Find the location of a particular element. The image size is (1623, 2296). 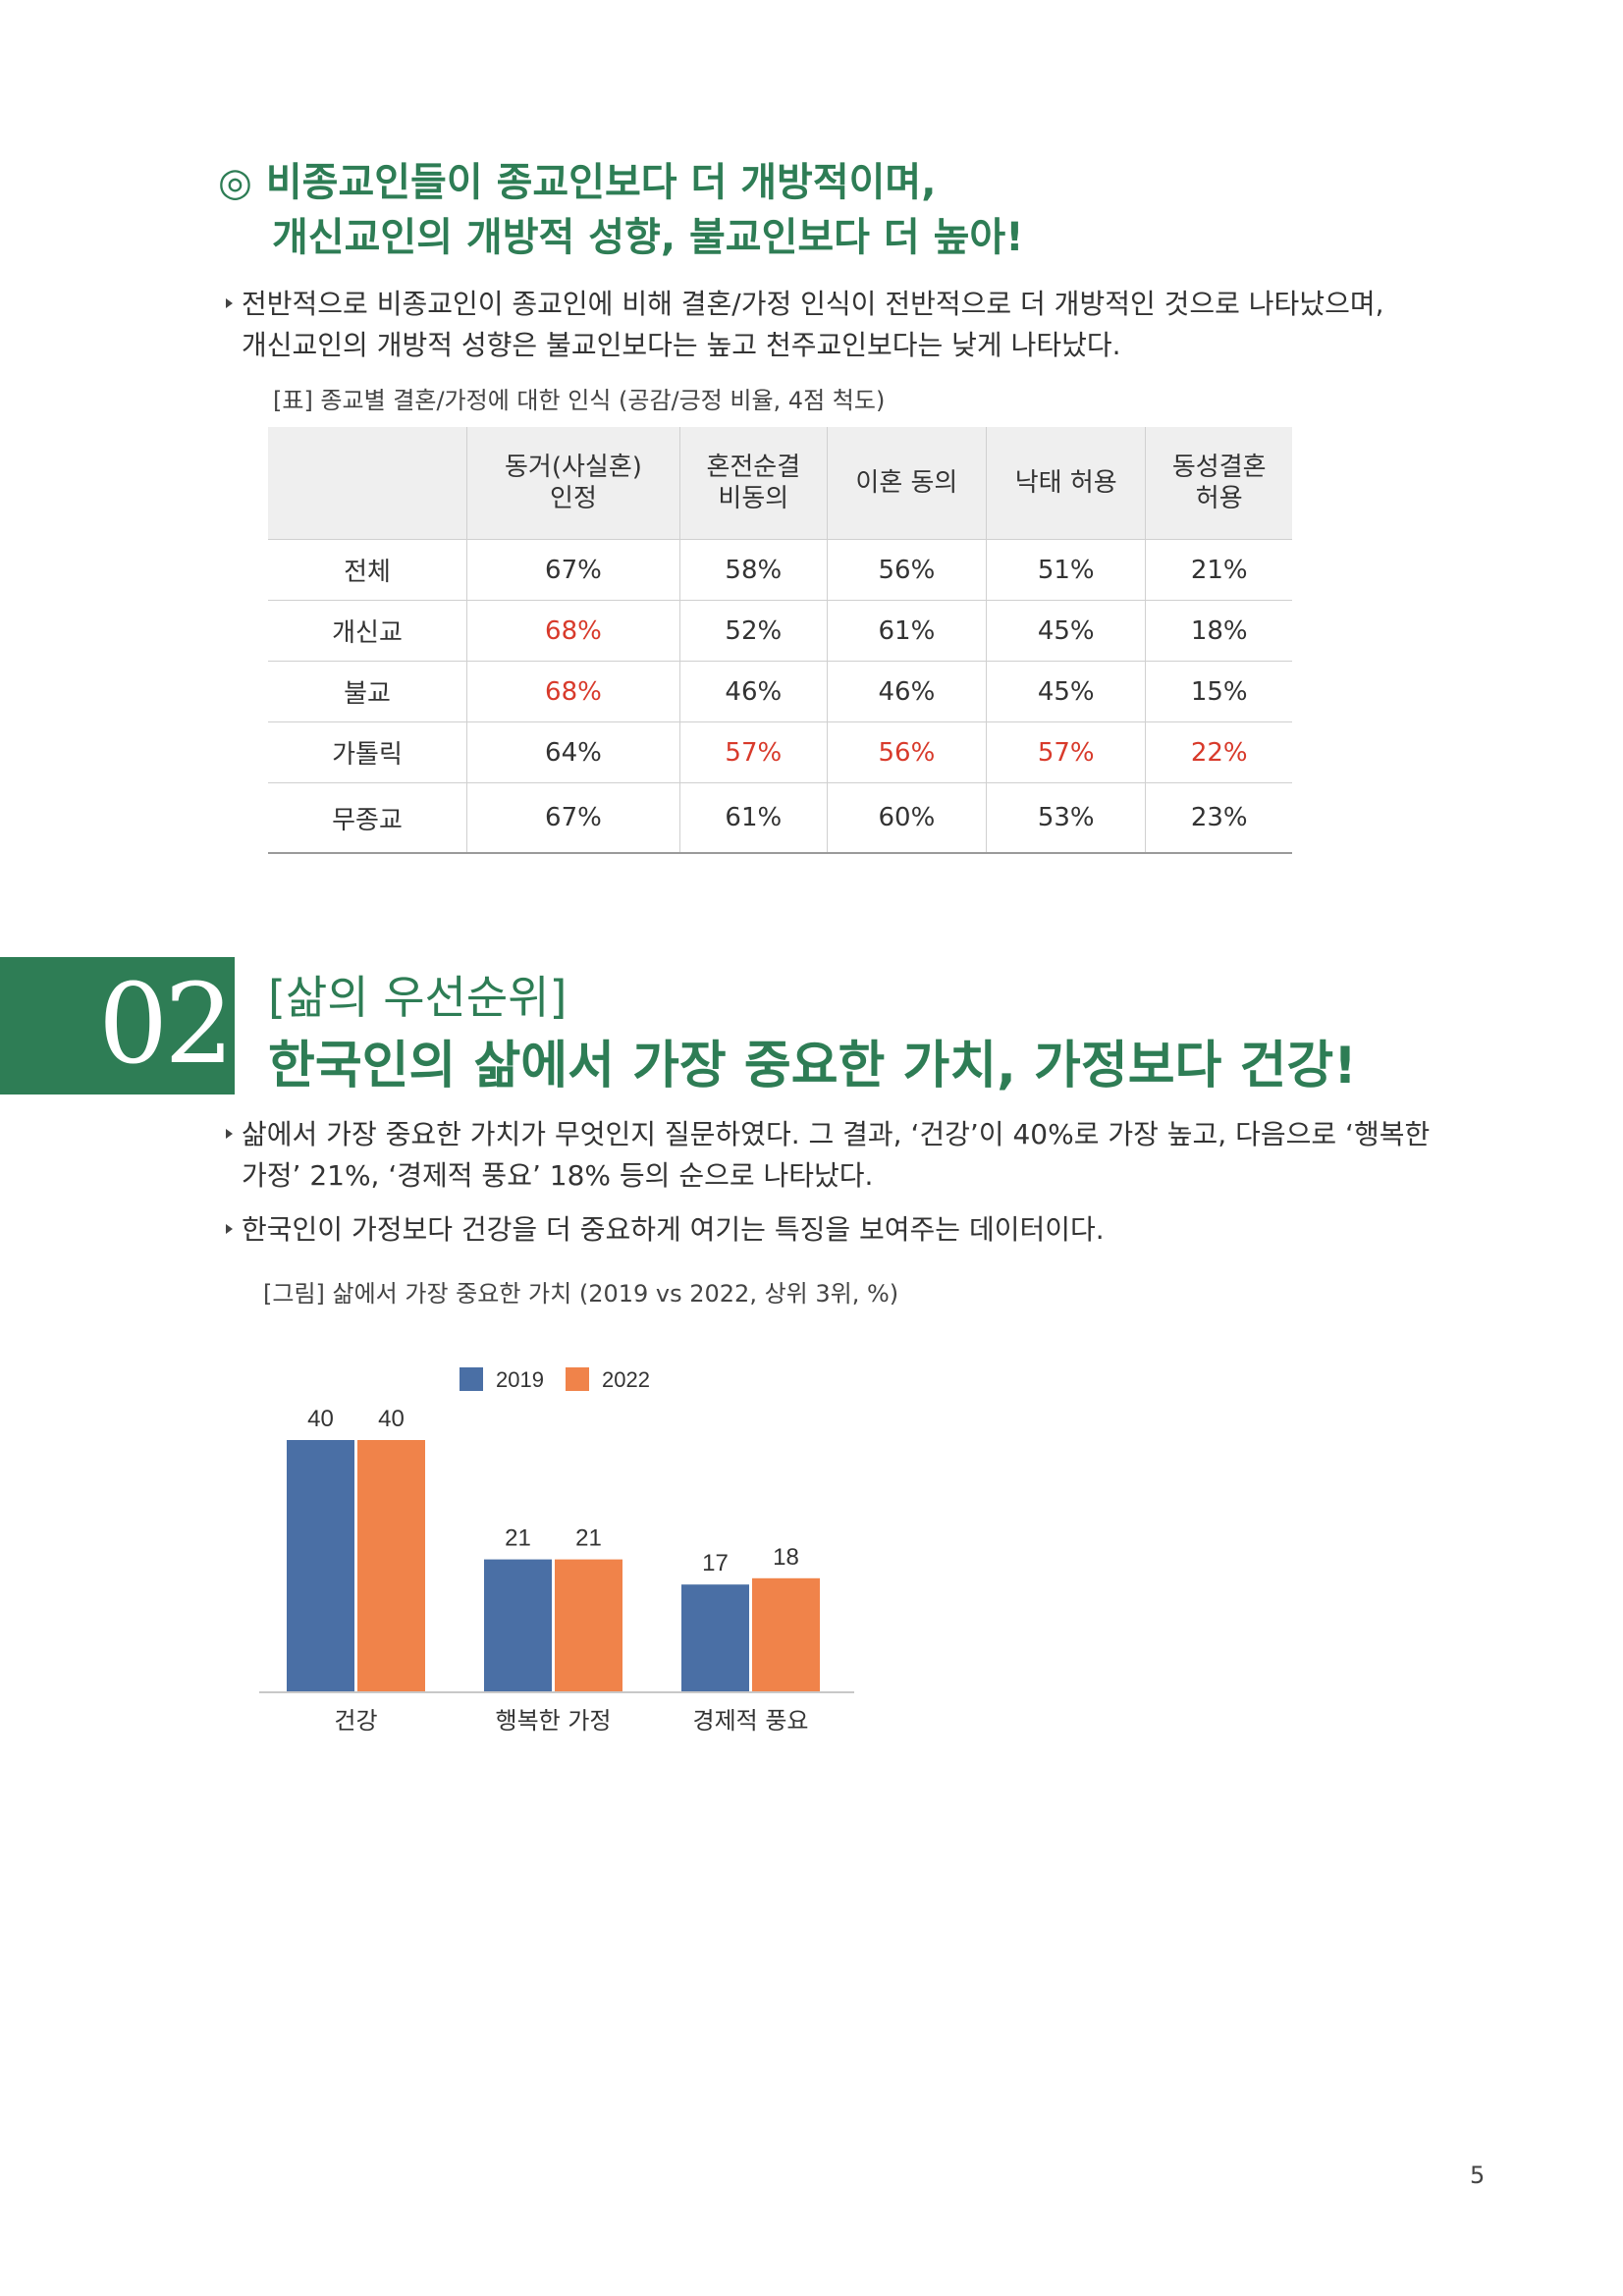

row-label: 전체 is located at coordinates (367, 570).